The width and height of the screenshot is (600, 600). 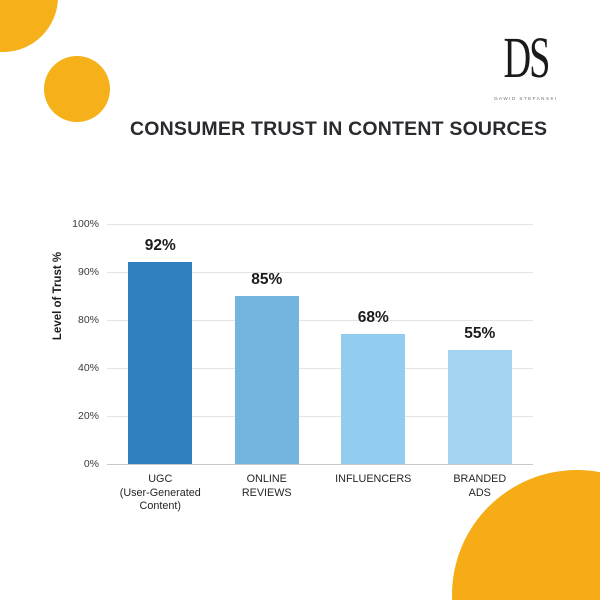 What do you see at coordinates (160, 492) in the screenshot?
I see `x-axis-category-label: UGC (User-Generated Content)` at bounding box center [160, 492].